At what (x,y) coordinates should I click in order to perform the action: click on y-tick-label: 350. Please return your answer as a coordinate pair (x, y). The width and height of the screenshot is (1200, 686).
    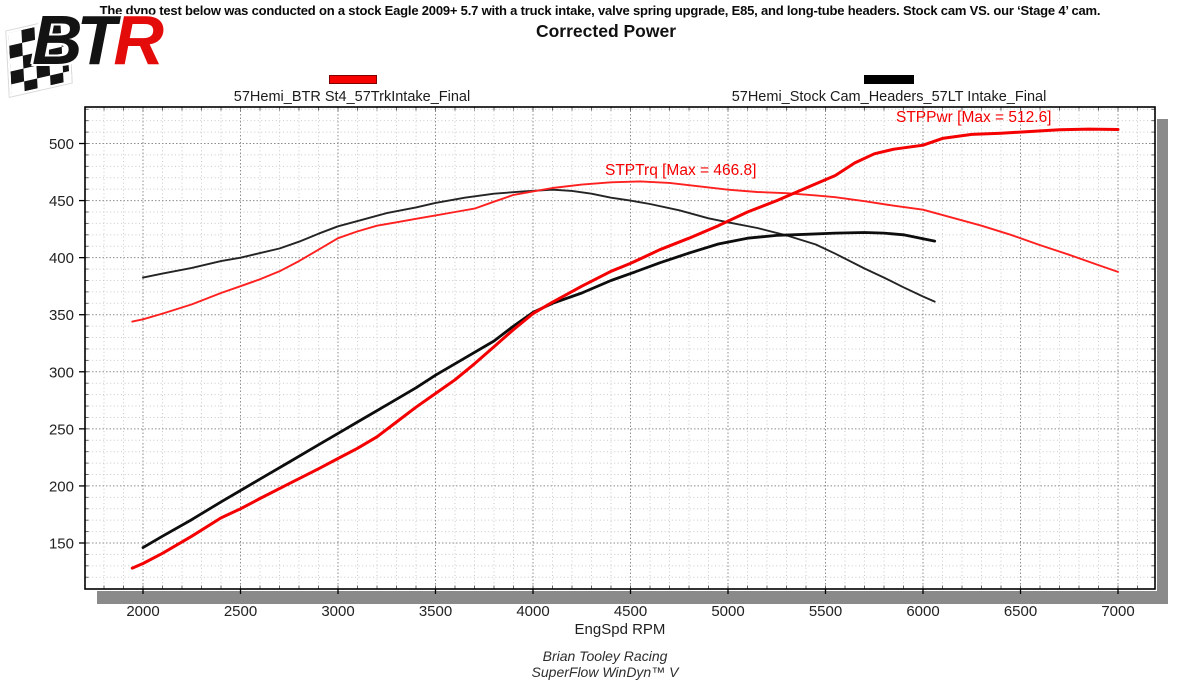
    Looking at the image, I should click on (61, 315).